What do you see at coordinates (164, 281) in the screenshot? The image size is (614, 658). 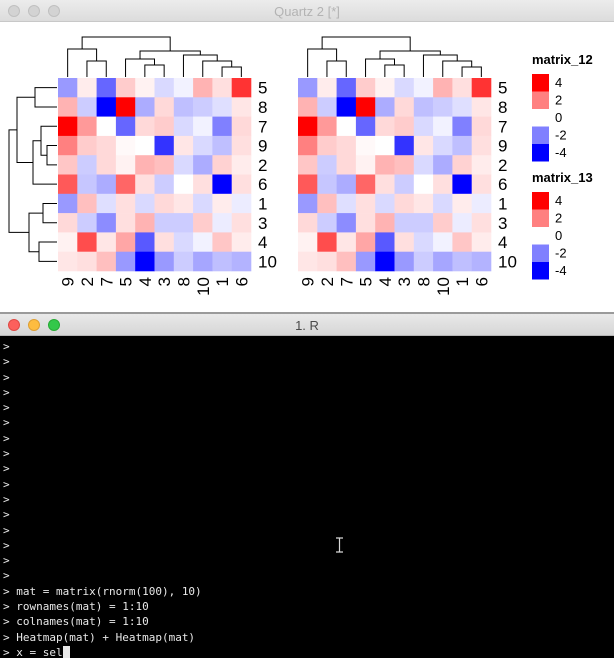 I see `column-label: 3` at bounding box center [164, 281].